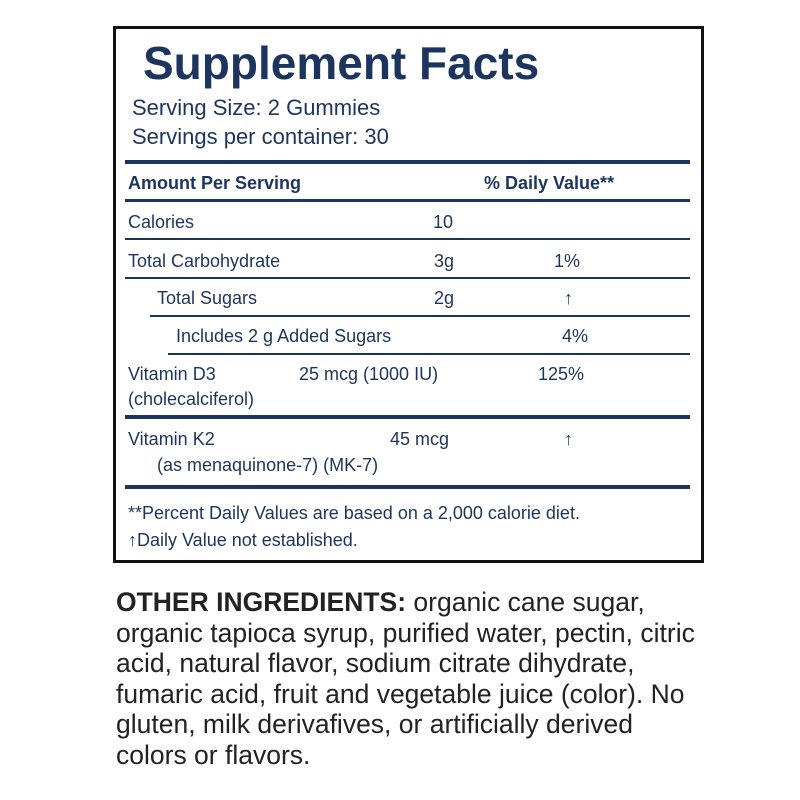 The height and width of the screenshot is (800, 800). Describe the element at coordinates (284, 336) in the screenshot. I see `row-added-sugars-name: Includes 2 g Added Sugars` at that location.